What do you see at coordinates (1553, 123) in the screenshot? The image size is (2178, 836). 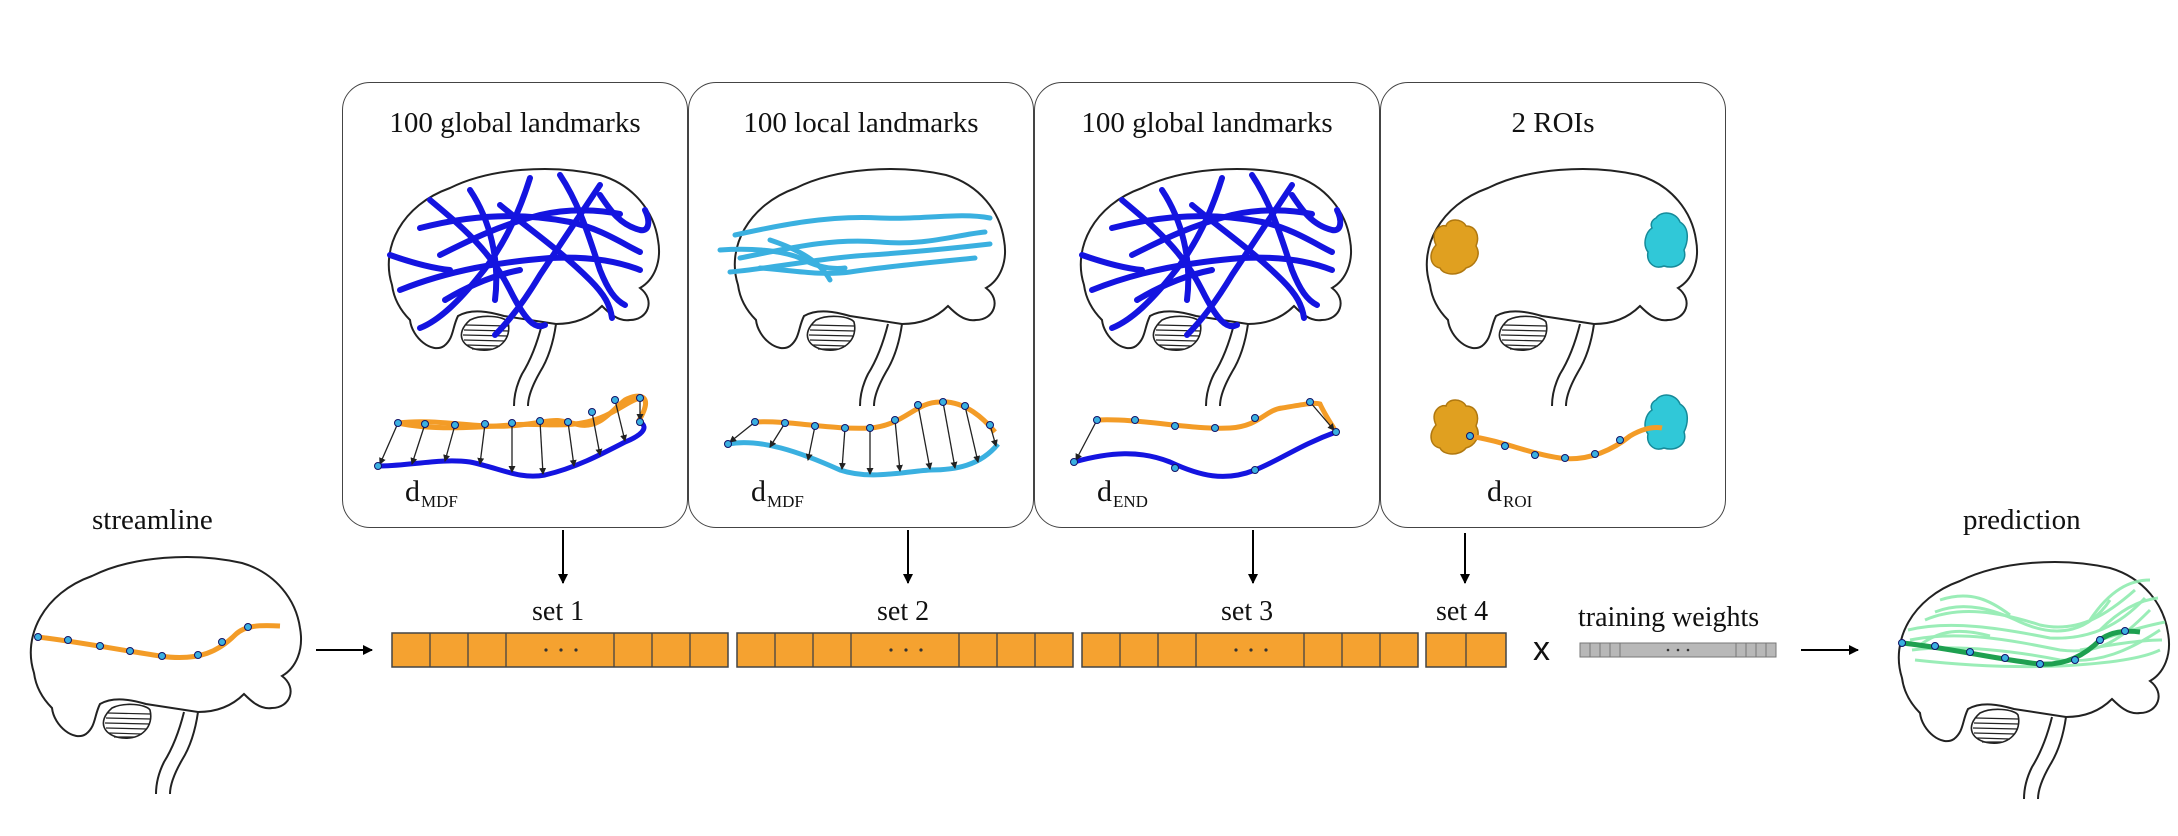 I see `panel-title: 2 ROIs` at bounding box center [1553, 123].